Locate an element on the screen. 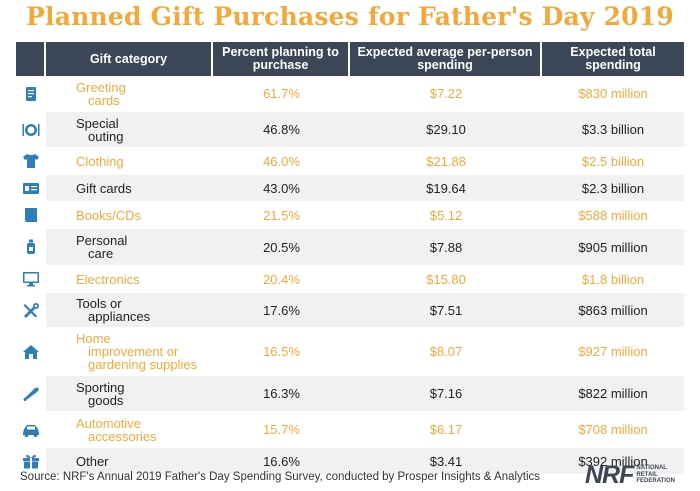 The image size is (700, 491). cell-average: $5.12 is located at coordinates (446, 215).